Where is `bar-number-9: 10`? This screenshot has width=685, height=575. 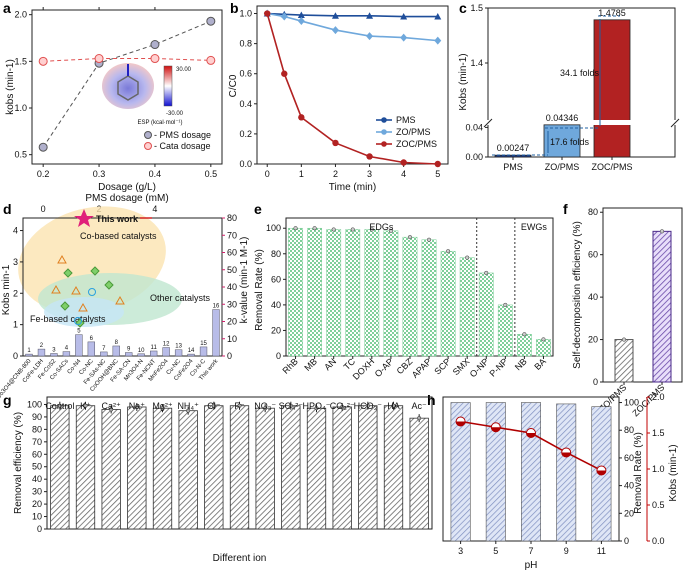
bar-number-9: 10 is located at coordinates (141, 351).